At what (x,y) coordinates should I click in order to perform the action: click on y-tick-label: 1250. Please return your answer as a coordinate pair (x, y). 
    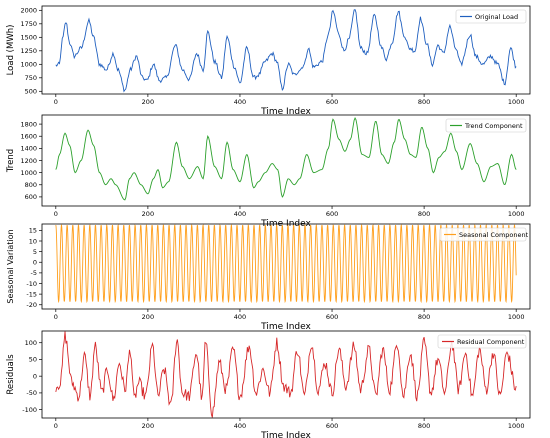
    Looking at the image, I should click on (28, 51).